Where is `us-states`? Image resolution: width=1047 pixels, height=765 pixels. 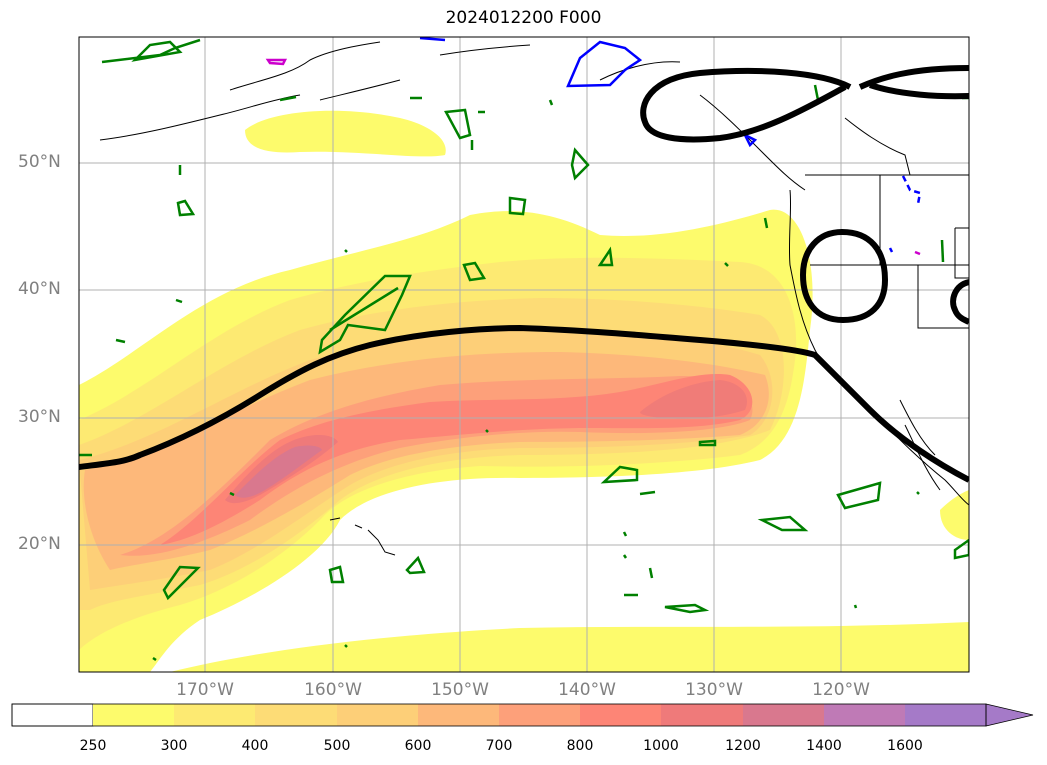
us-states is located at coordinates (887, 251).